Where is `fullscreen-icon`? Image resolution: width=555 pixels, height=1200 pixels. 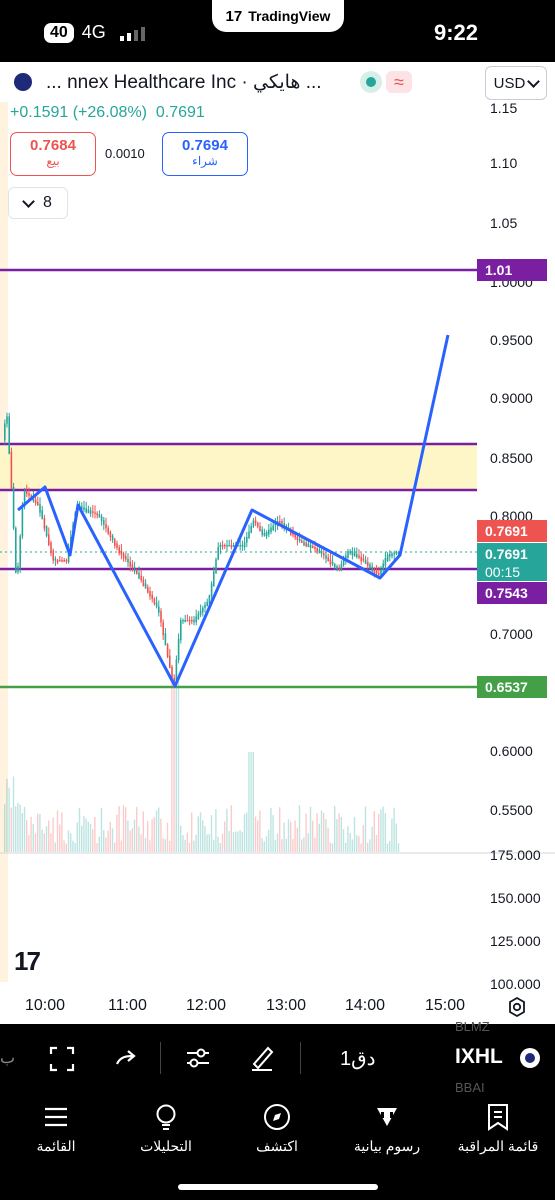 fullscreen-icon is located at coordinates (62, 1059).